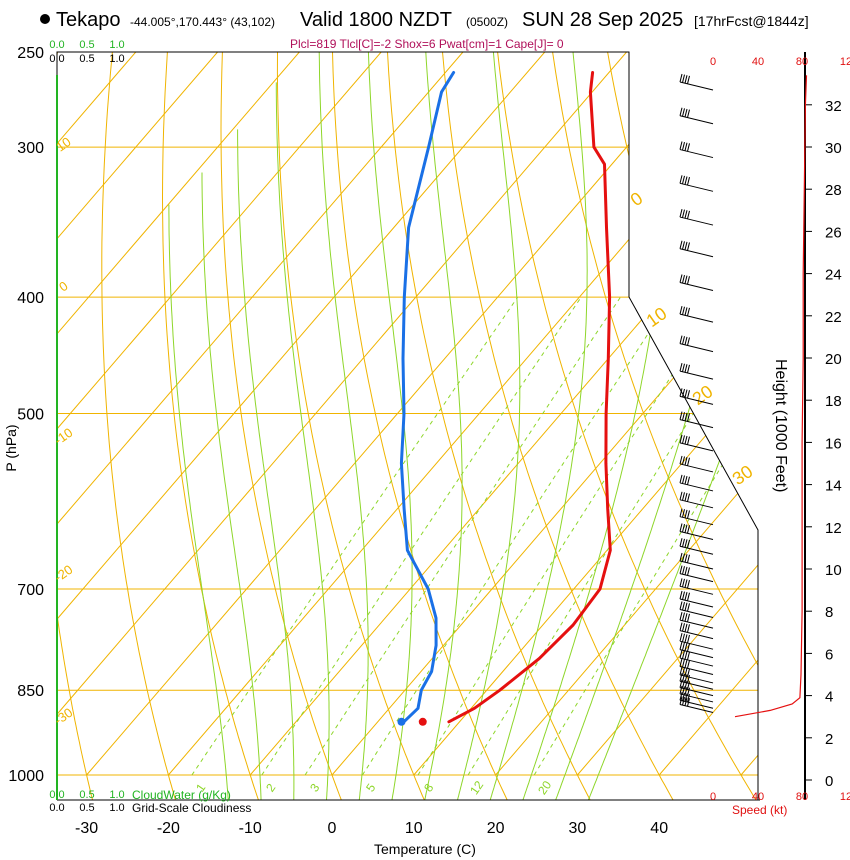  I want to click on wind-speed-axis-label: Speed (kt), so click(760, 810).